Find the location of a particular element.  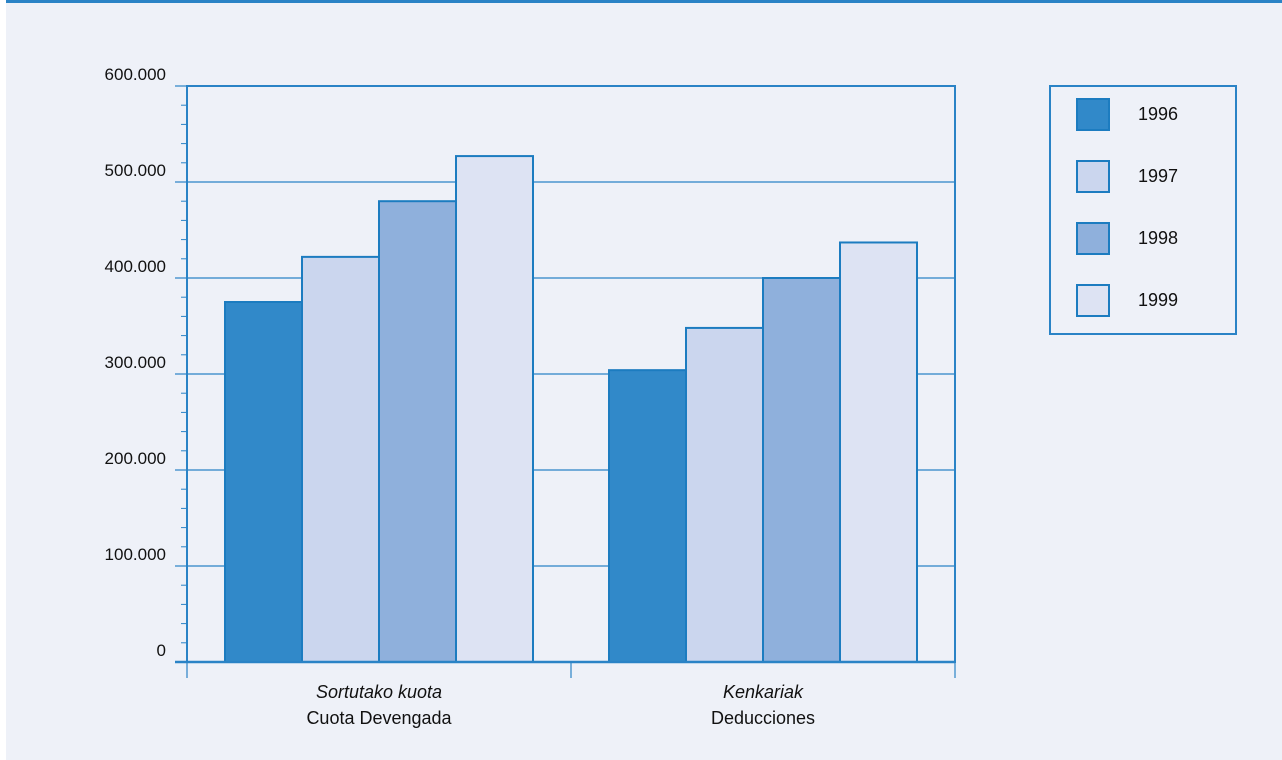

legend-label-1998: 1998 is located at coordinates (1158, 238).